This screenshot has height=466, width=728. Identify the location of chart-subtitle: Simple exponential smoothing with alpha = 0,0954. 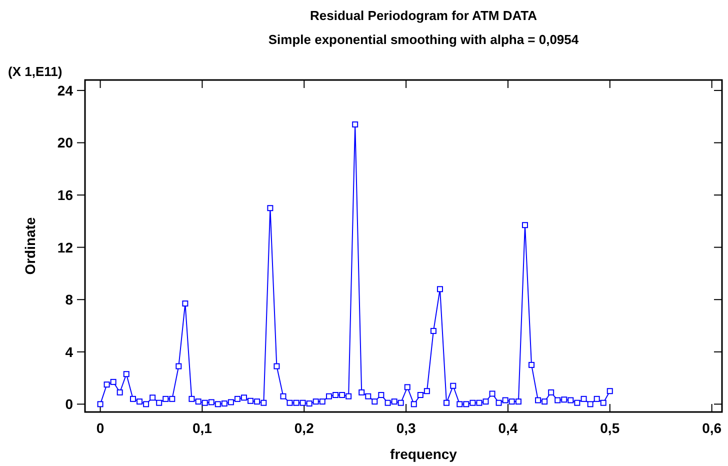
(424, 39).